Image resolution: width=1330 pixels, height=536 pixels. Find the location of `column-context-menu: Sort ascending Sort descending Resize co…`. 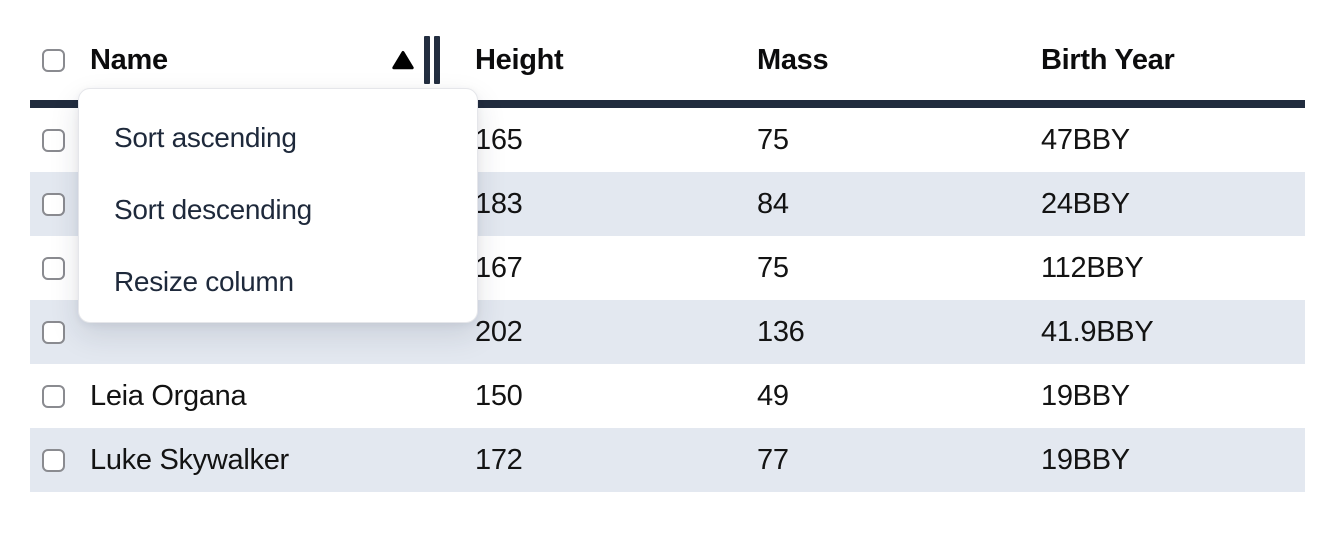

column-context-menu: Sort ascending Sort descending Resize co… is located at coordinates (278, 205).